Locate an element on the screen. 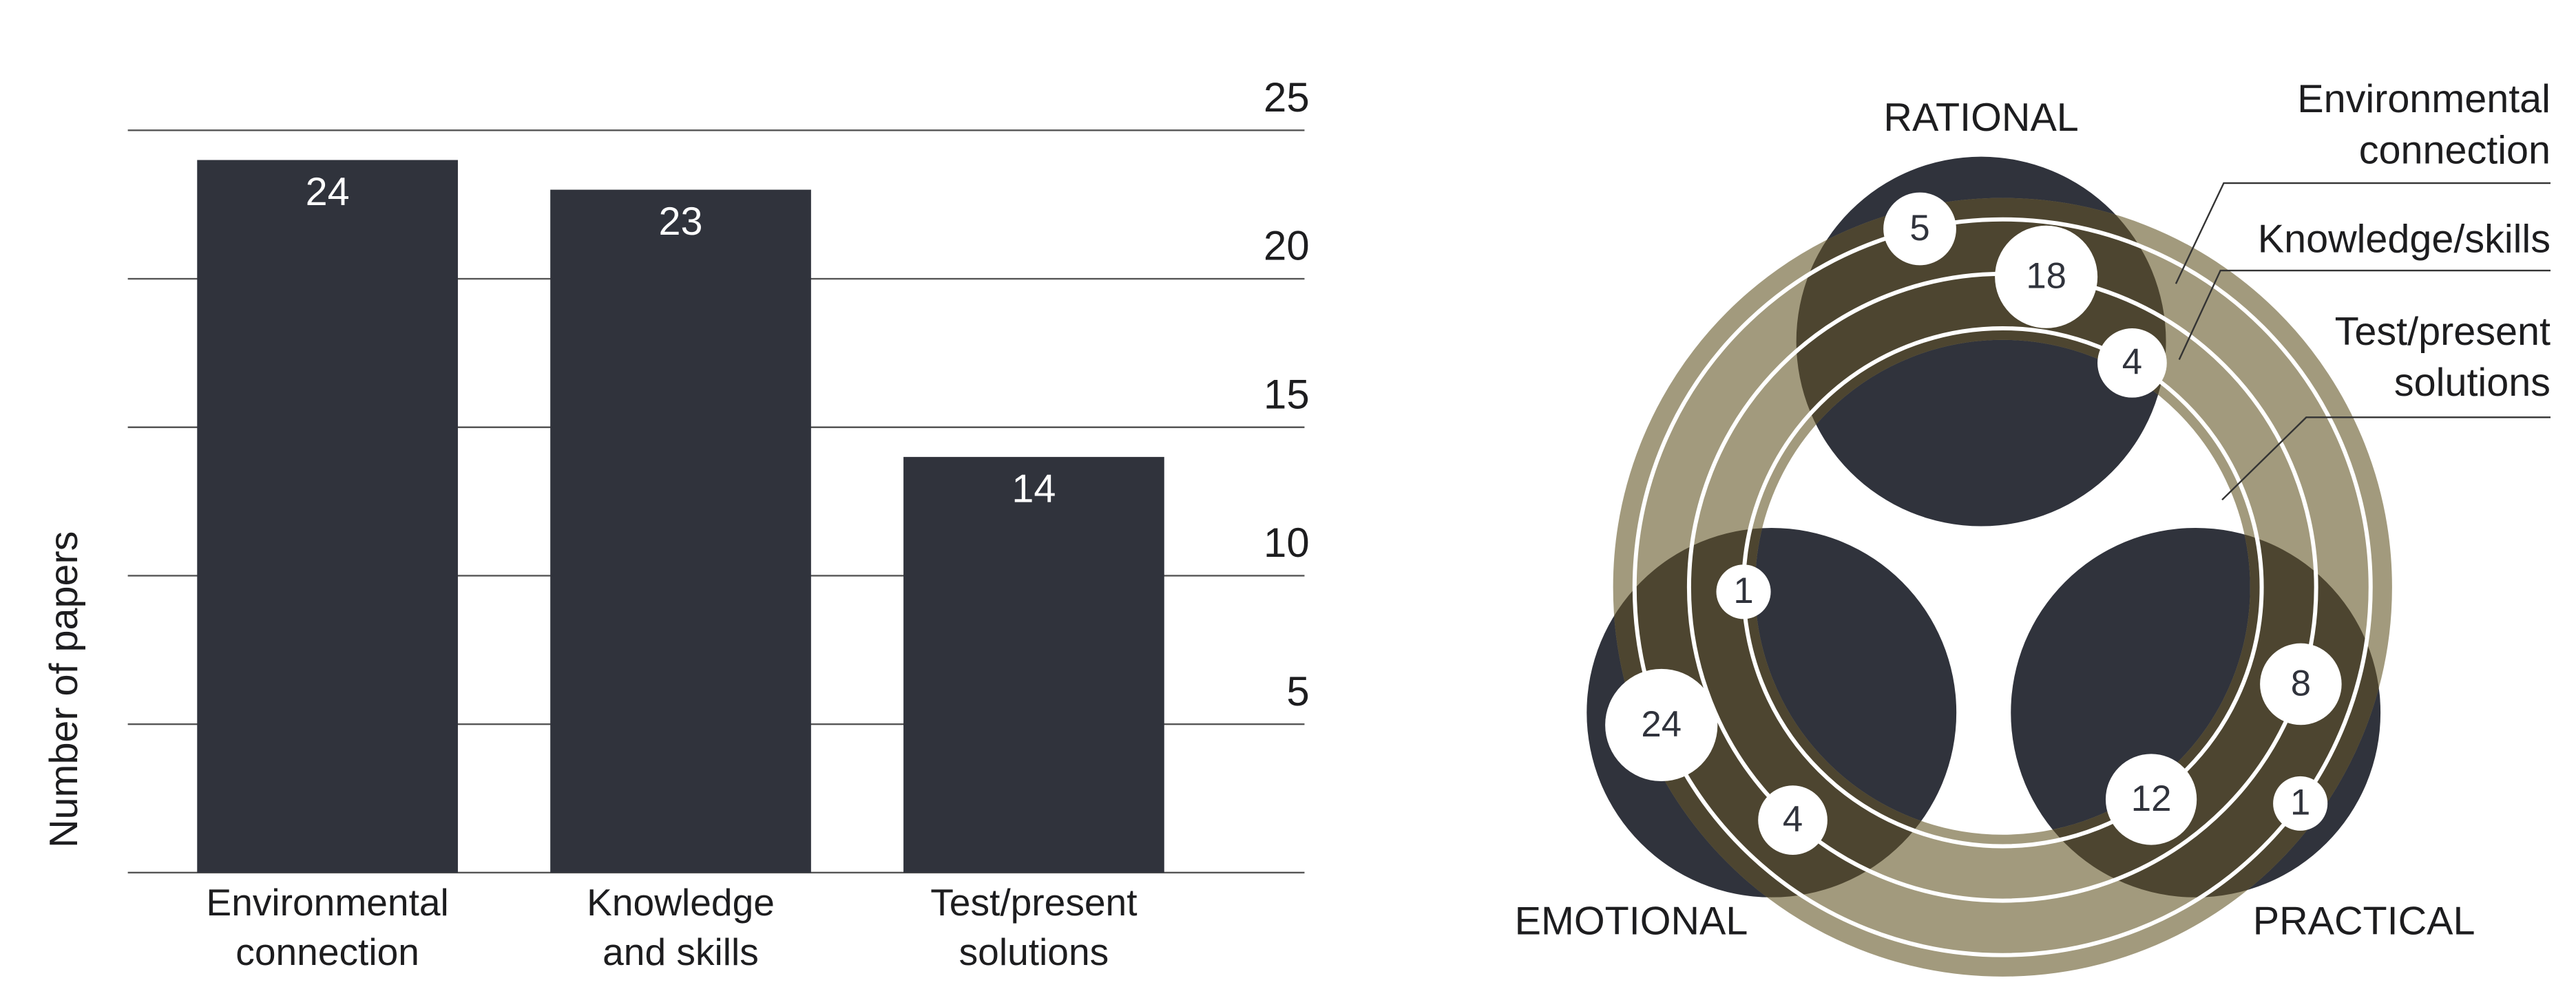  legend-label-box: Environmental connection is located at coordinates (2424, 125).